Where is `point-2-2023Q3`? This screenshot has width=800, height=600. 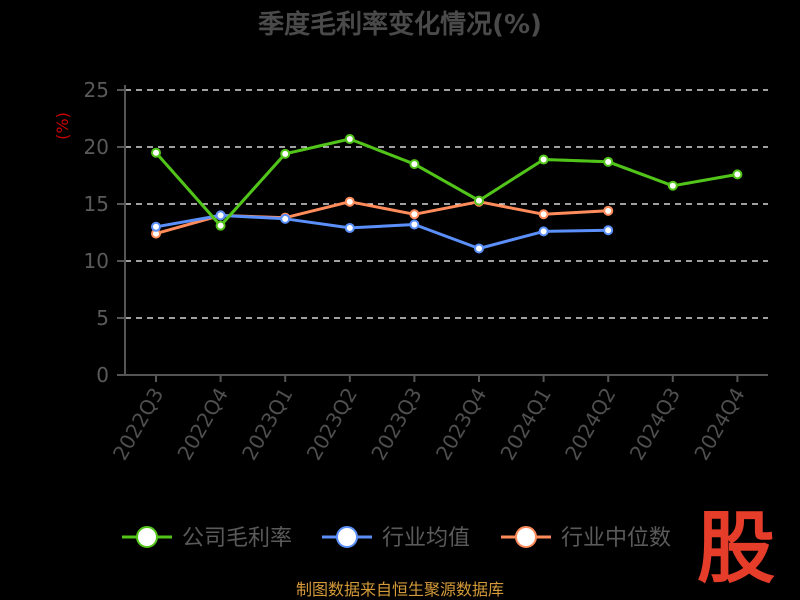 point-2-2023Q3 is located at coordinates (414, 214).